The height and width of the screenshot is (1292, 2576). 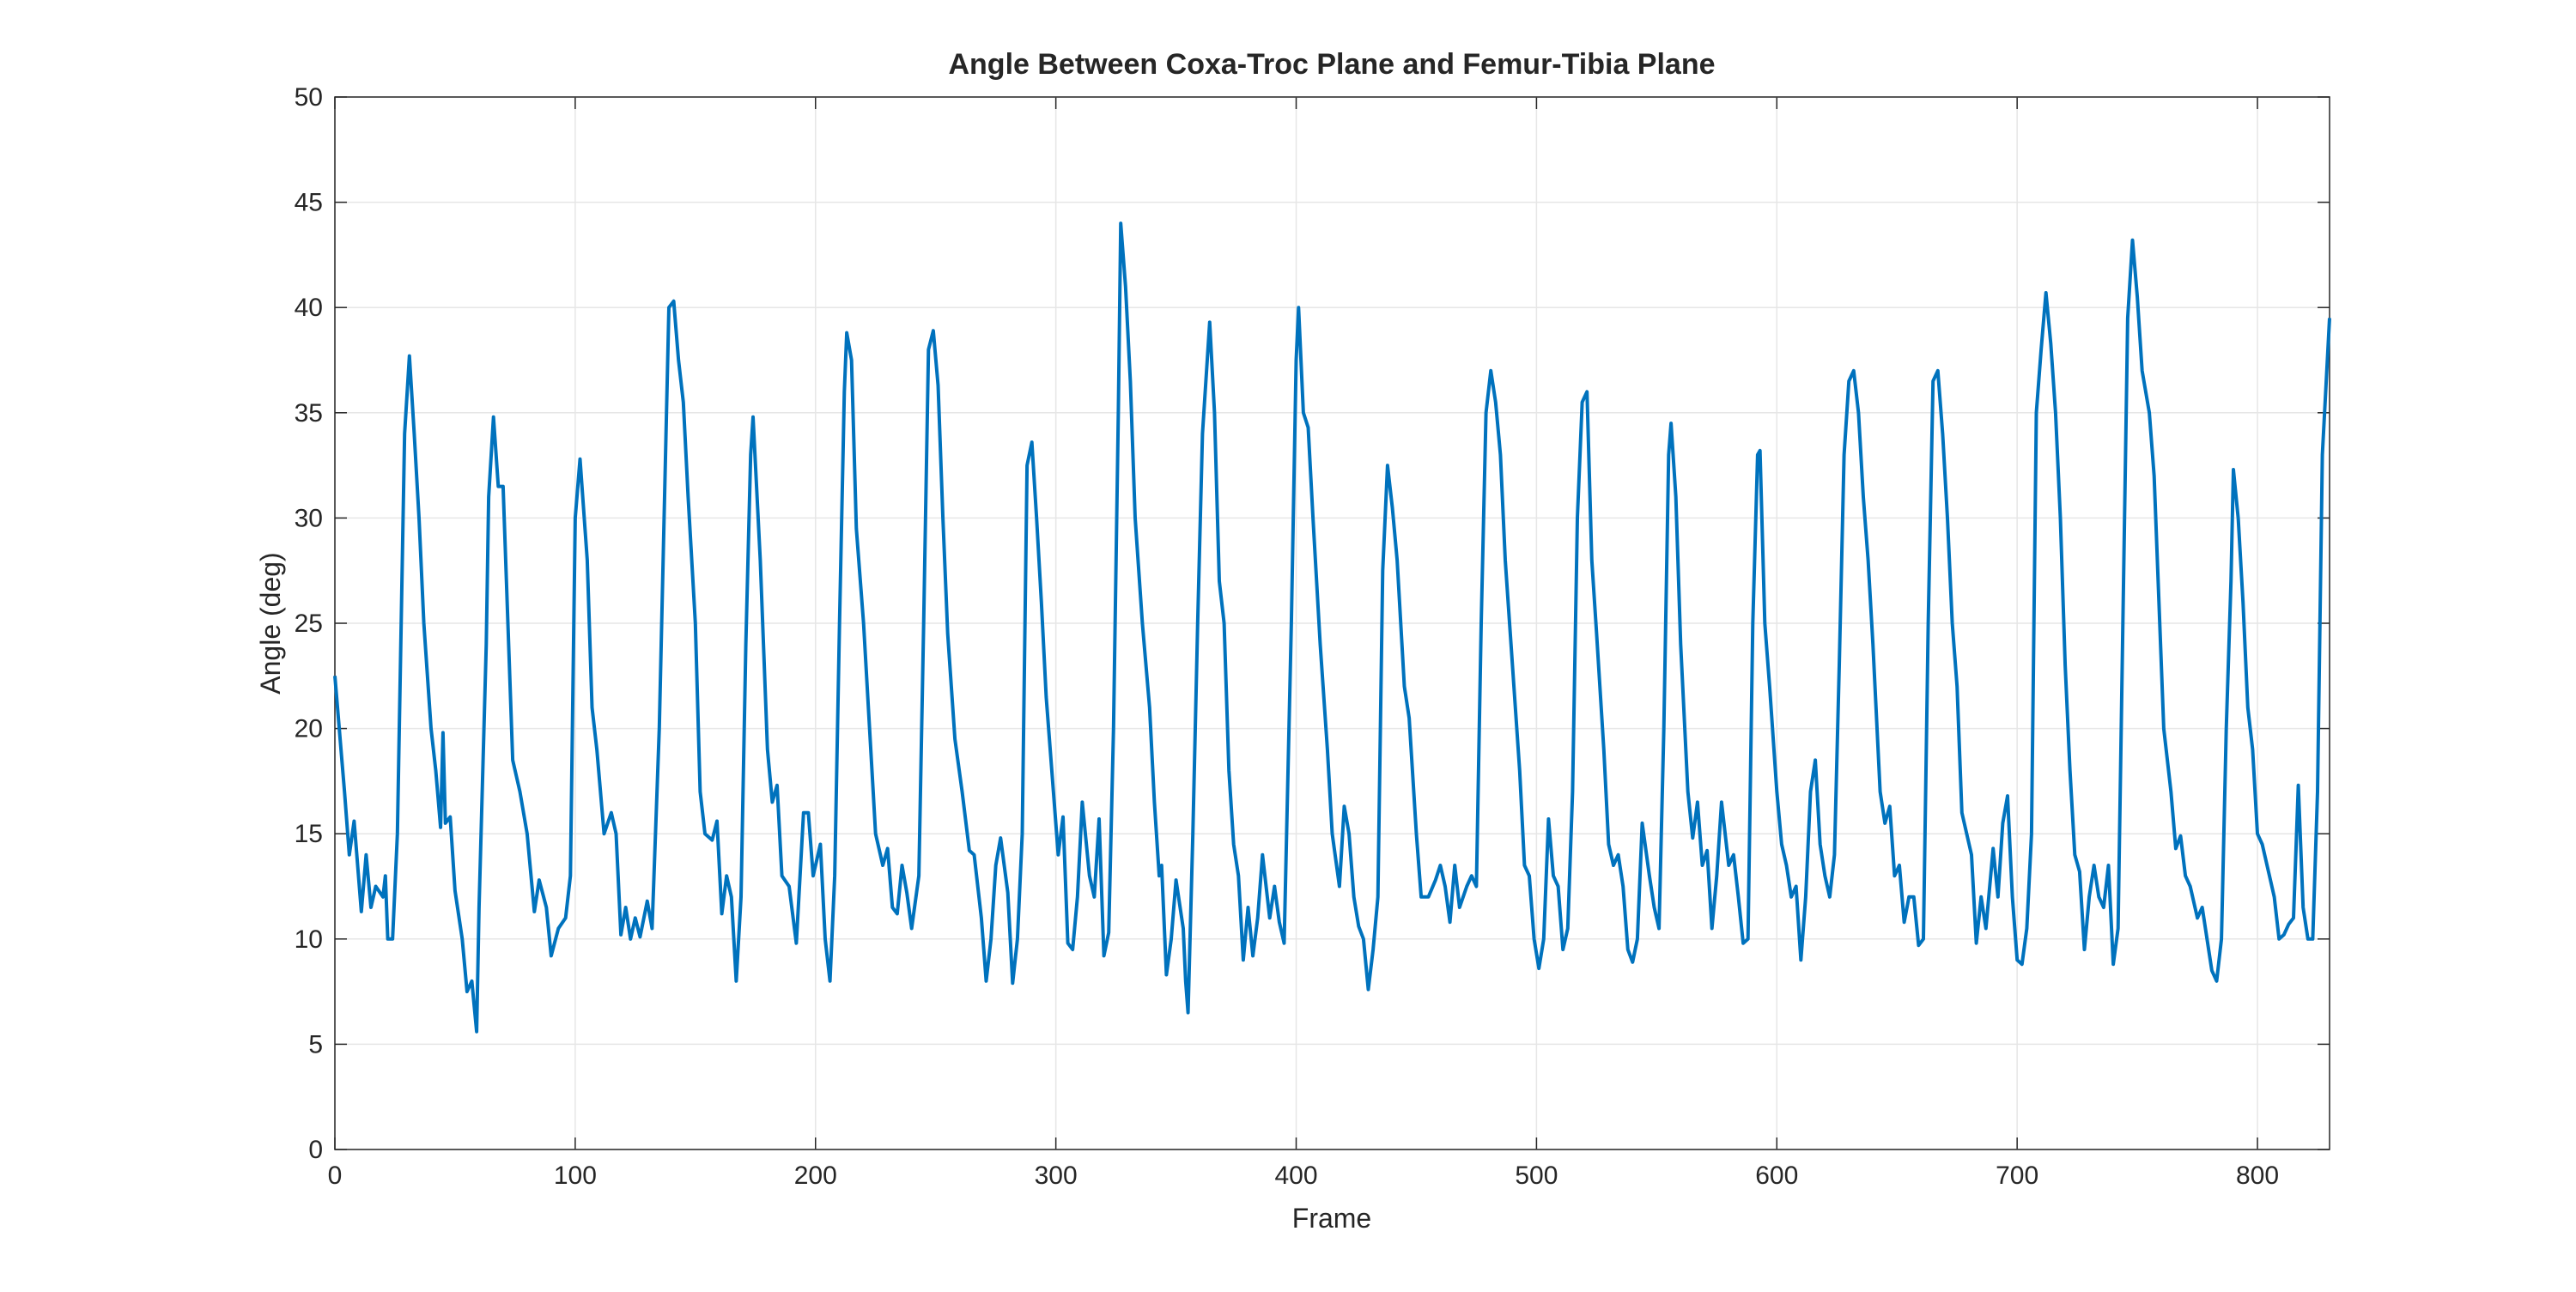 What do you see at coordinates (815, 1176) in the screenshot?
I see `x-tick-label: 200` at bounding box center [815, 1176].